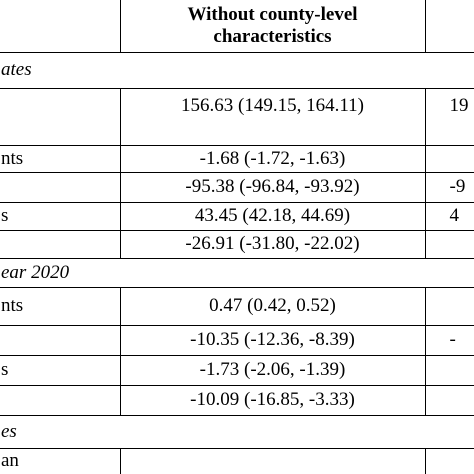 The image size is (474, 474). What do you see at coordinates (272, 26) in the screenshot?
I see `header-cell: Without county-level characteristics` at bounding box center [272, 26].